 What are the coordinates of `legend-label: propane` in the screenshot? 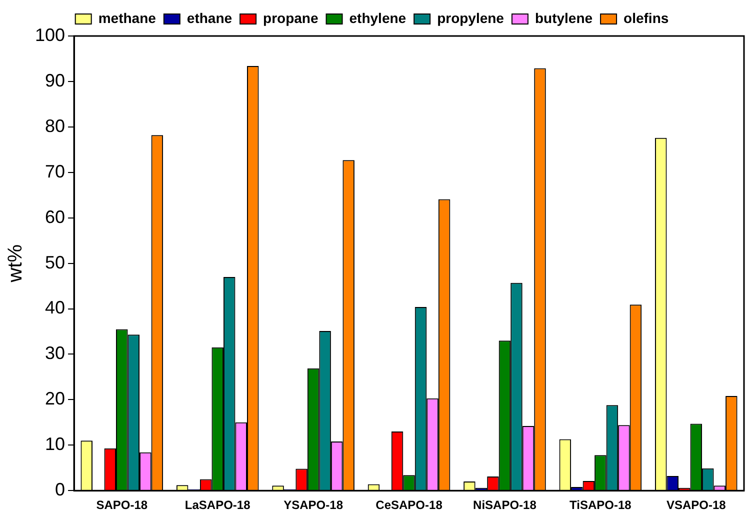 It's located at (290, 18).